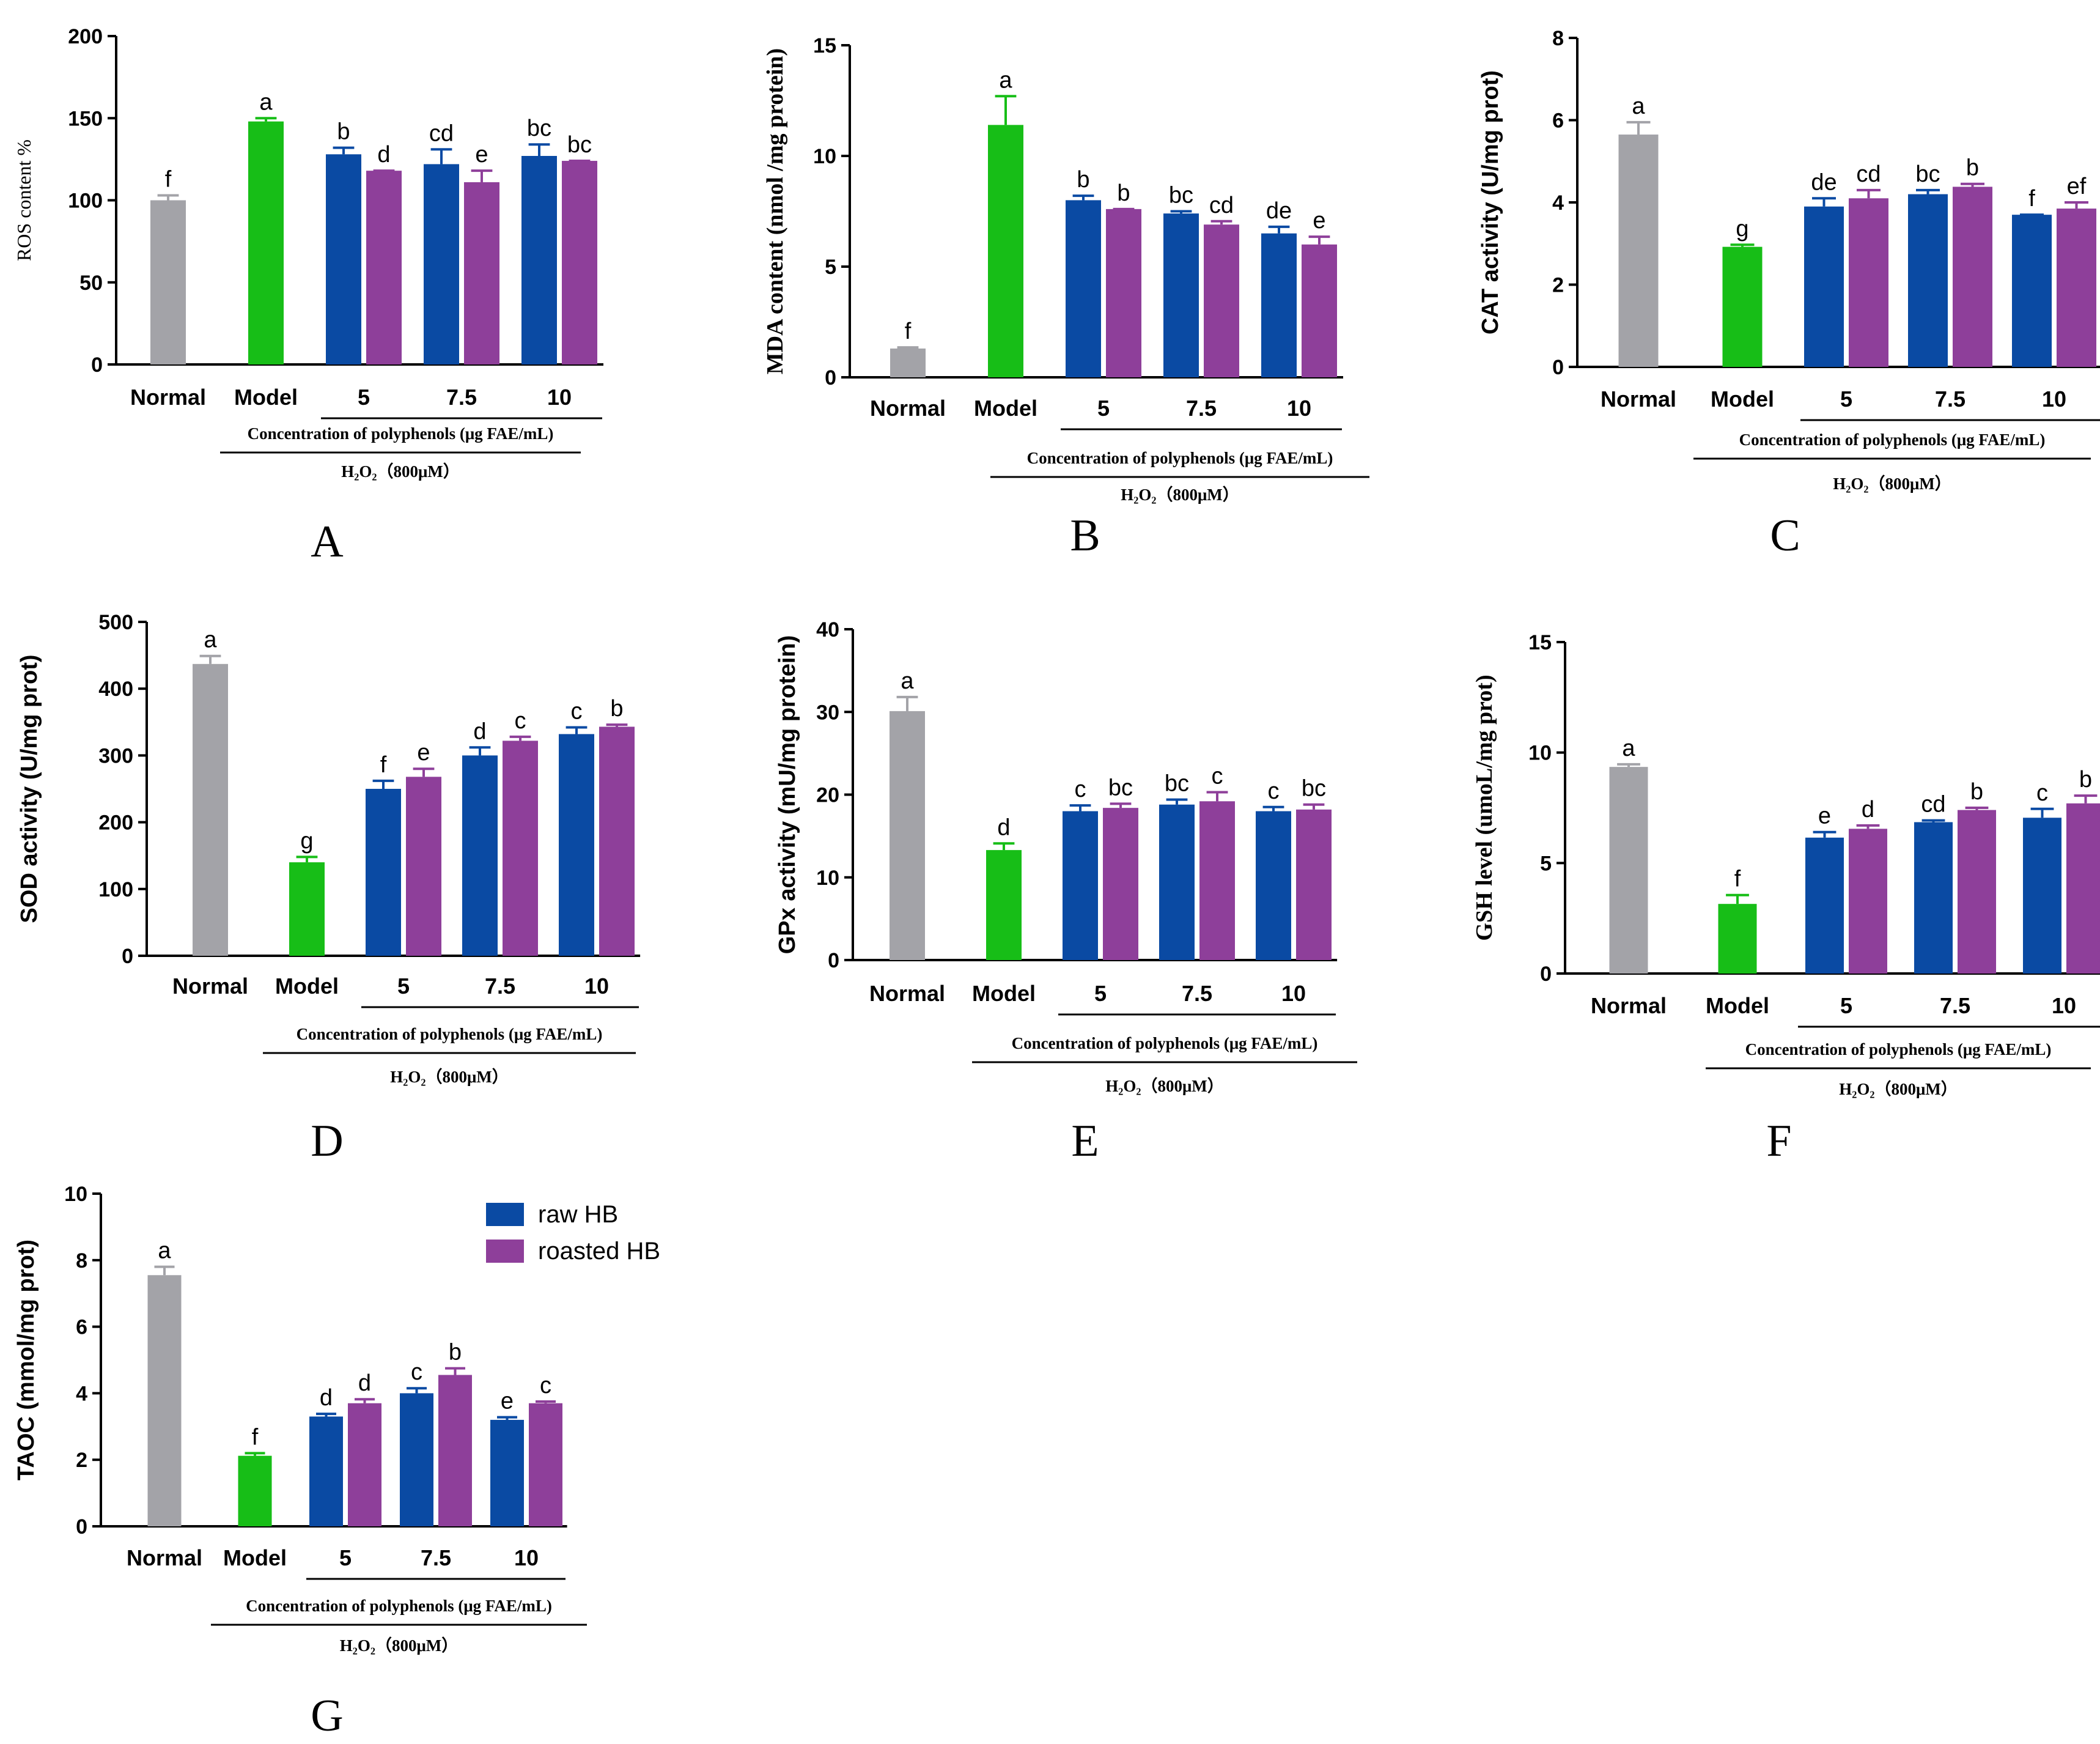  What do you see at coordinates (1546, 863) in the screenshot?
I see `y-tick-label: 5` at bounding box center [1546, 863].